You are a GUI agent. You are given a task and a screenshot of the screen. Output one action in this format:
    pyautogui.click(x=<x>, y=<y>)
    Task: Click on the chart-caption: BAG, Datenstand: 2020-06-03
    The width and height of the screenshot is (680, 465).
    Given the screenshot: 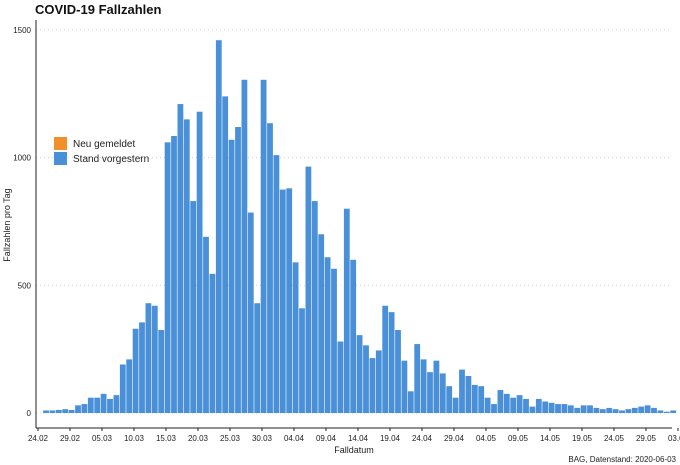 What is the action you would take?
    pyautogui.click(x=622, y=459)
    